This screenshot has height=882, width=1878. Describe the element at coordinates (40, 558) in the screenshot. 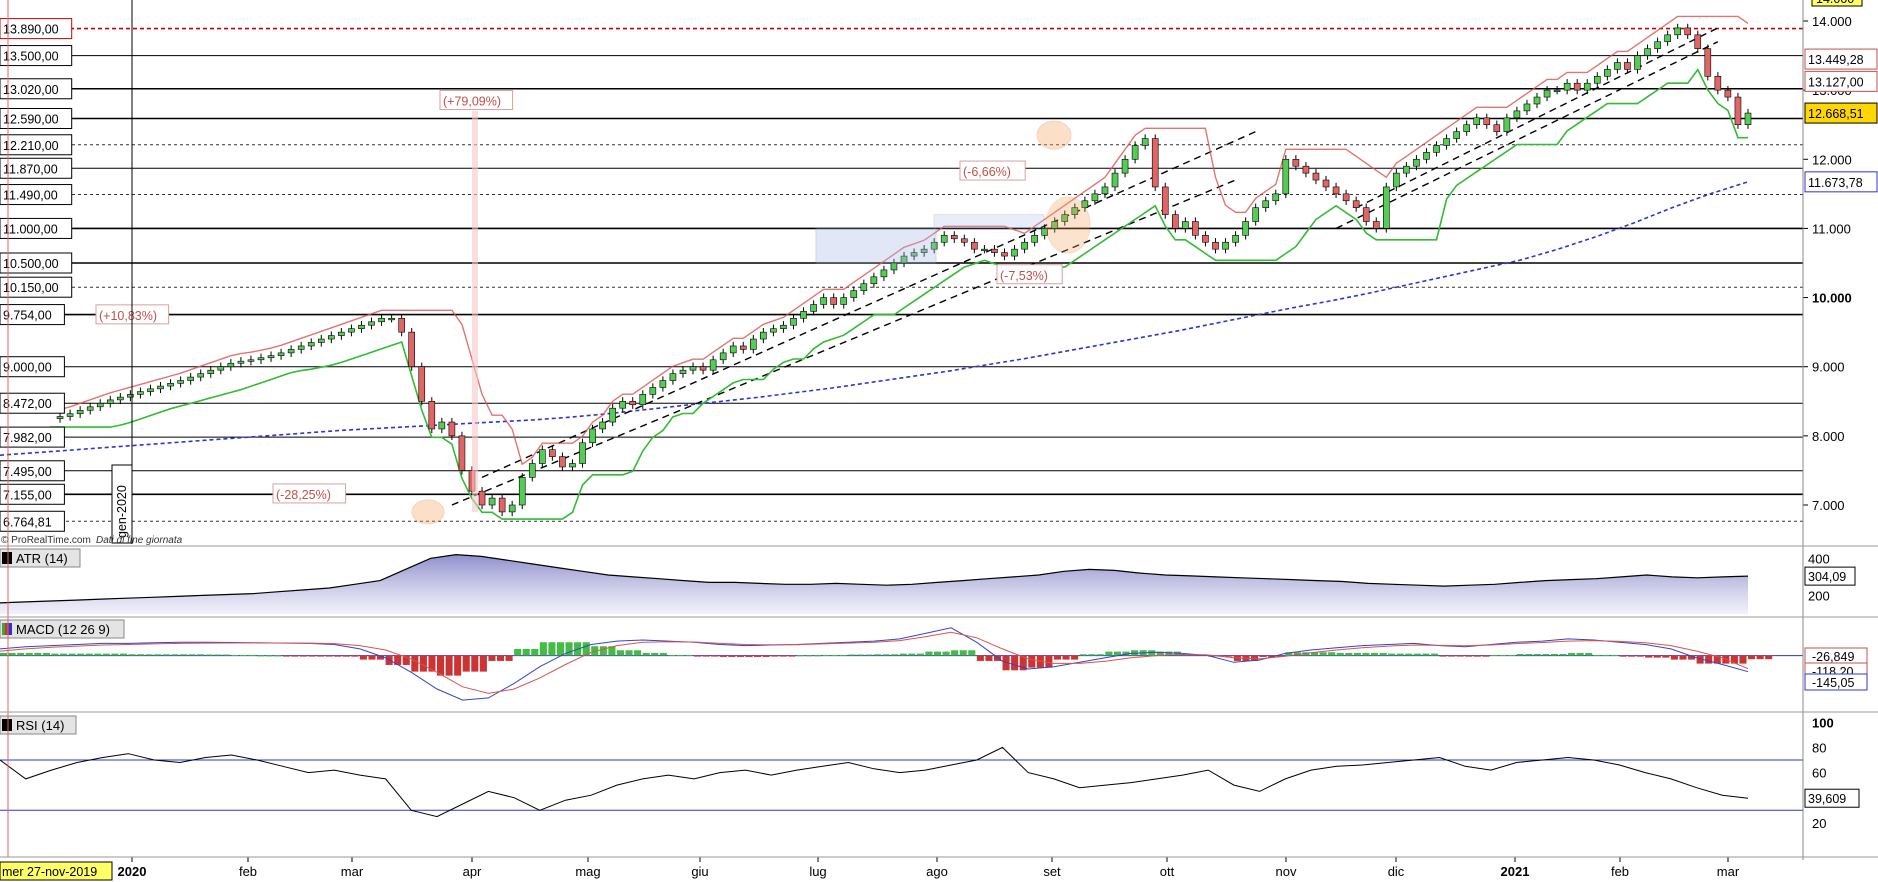

I see `atr-title-bg` at that location.